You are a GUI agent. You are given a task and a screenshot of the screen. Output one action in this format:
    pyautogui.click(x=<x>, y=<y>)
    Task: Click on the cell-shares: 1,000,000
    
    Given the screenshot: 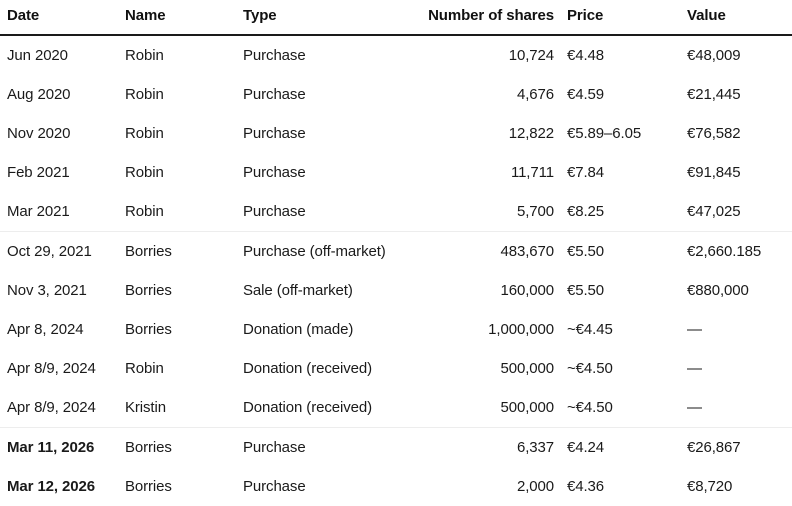 What is the action you would take?
    pyautogui.click(x=521, y=329)
    